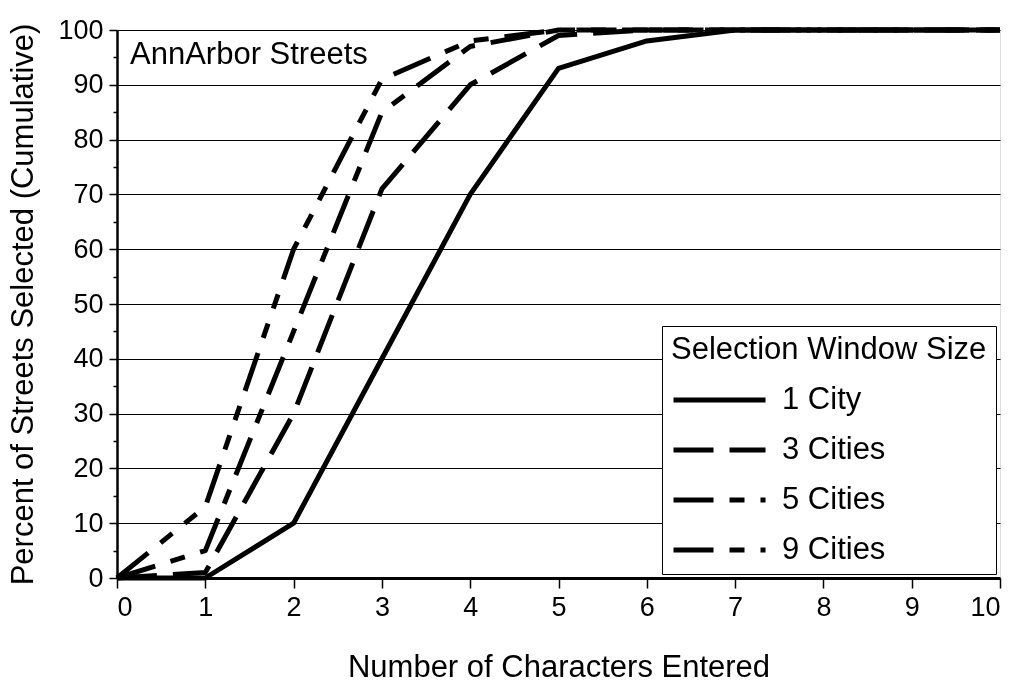 This screenshot has height=693, width=1021. What do you see at coordinates (736, 606) in the screenshot?
I see `x-tick-label: 7` at bounding box center [736, 606].